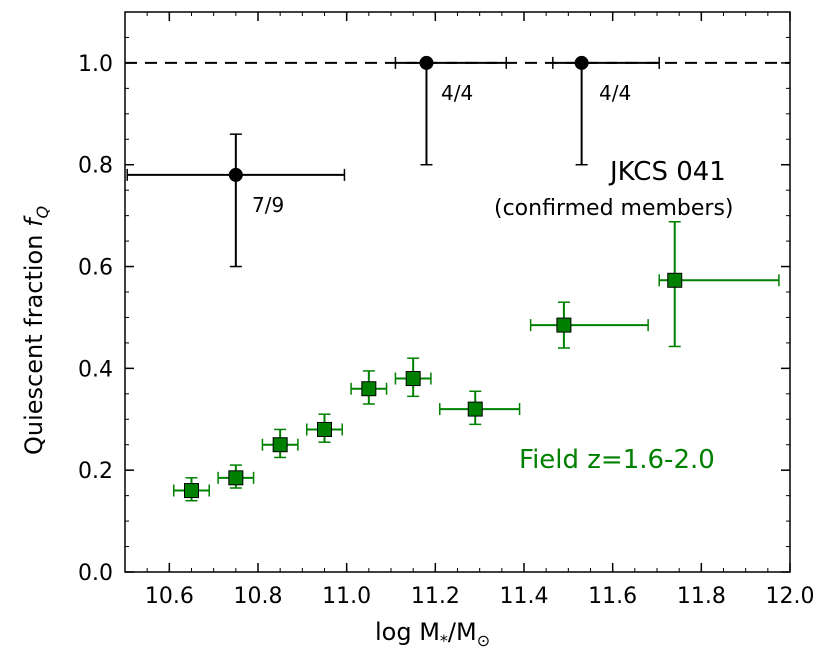  What do you see at coordinates (483, 640) in the screenshot?
I see `x-title-sub2: ⊙` at bounding box center [483, 640].